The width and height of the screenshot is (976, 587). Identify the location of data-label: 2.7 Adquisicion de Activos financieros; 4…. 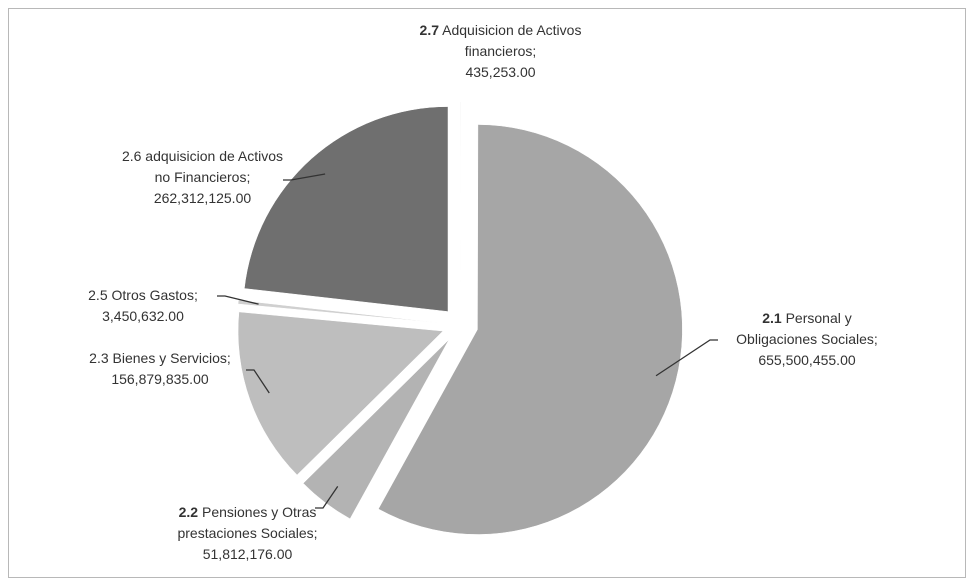
(500, 51).